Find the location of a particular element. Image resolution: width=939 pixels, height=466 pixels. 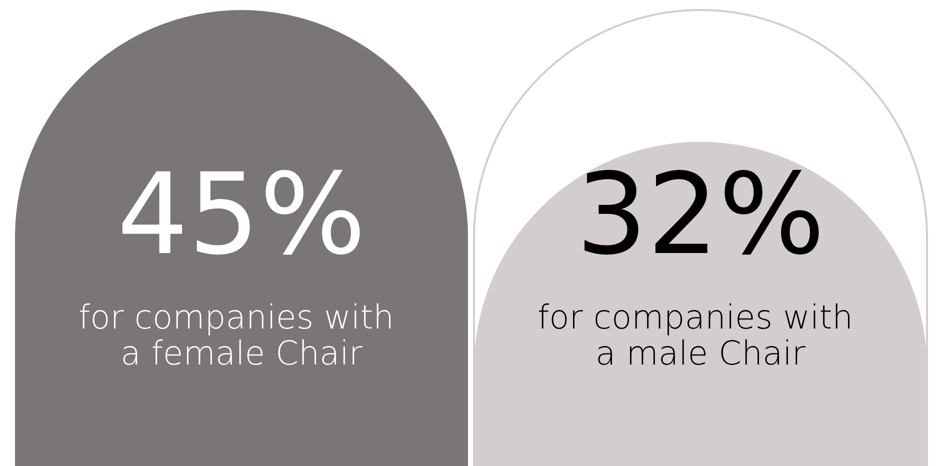

data-label: 45% is located at coordinates (241, 215).